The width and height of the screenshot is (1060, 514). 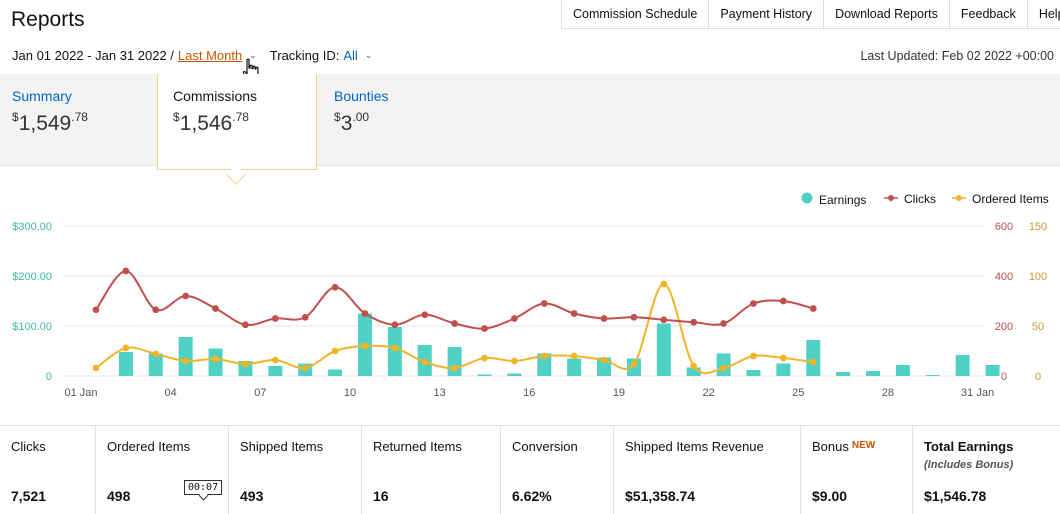 What do you see at coordinates (215, 96) in the screenshot?
I see `commissions-label: Commissions` at bounding box center [215, 96].